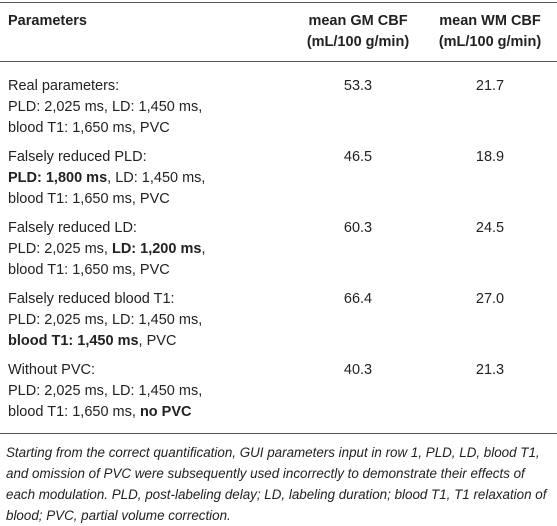  I want to click on text-run: , LD: 1,450 ms,, so click(156, 178).